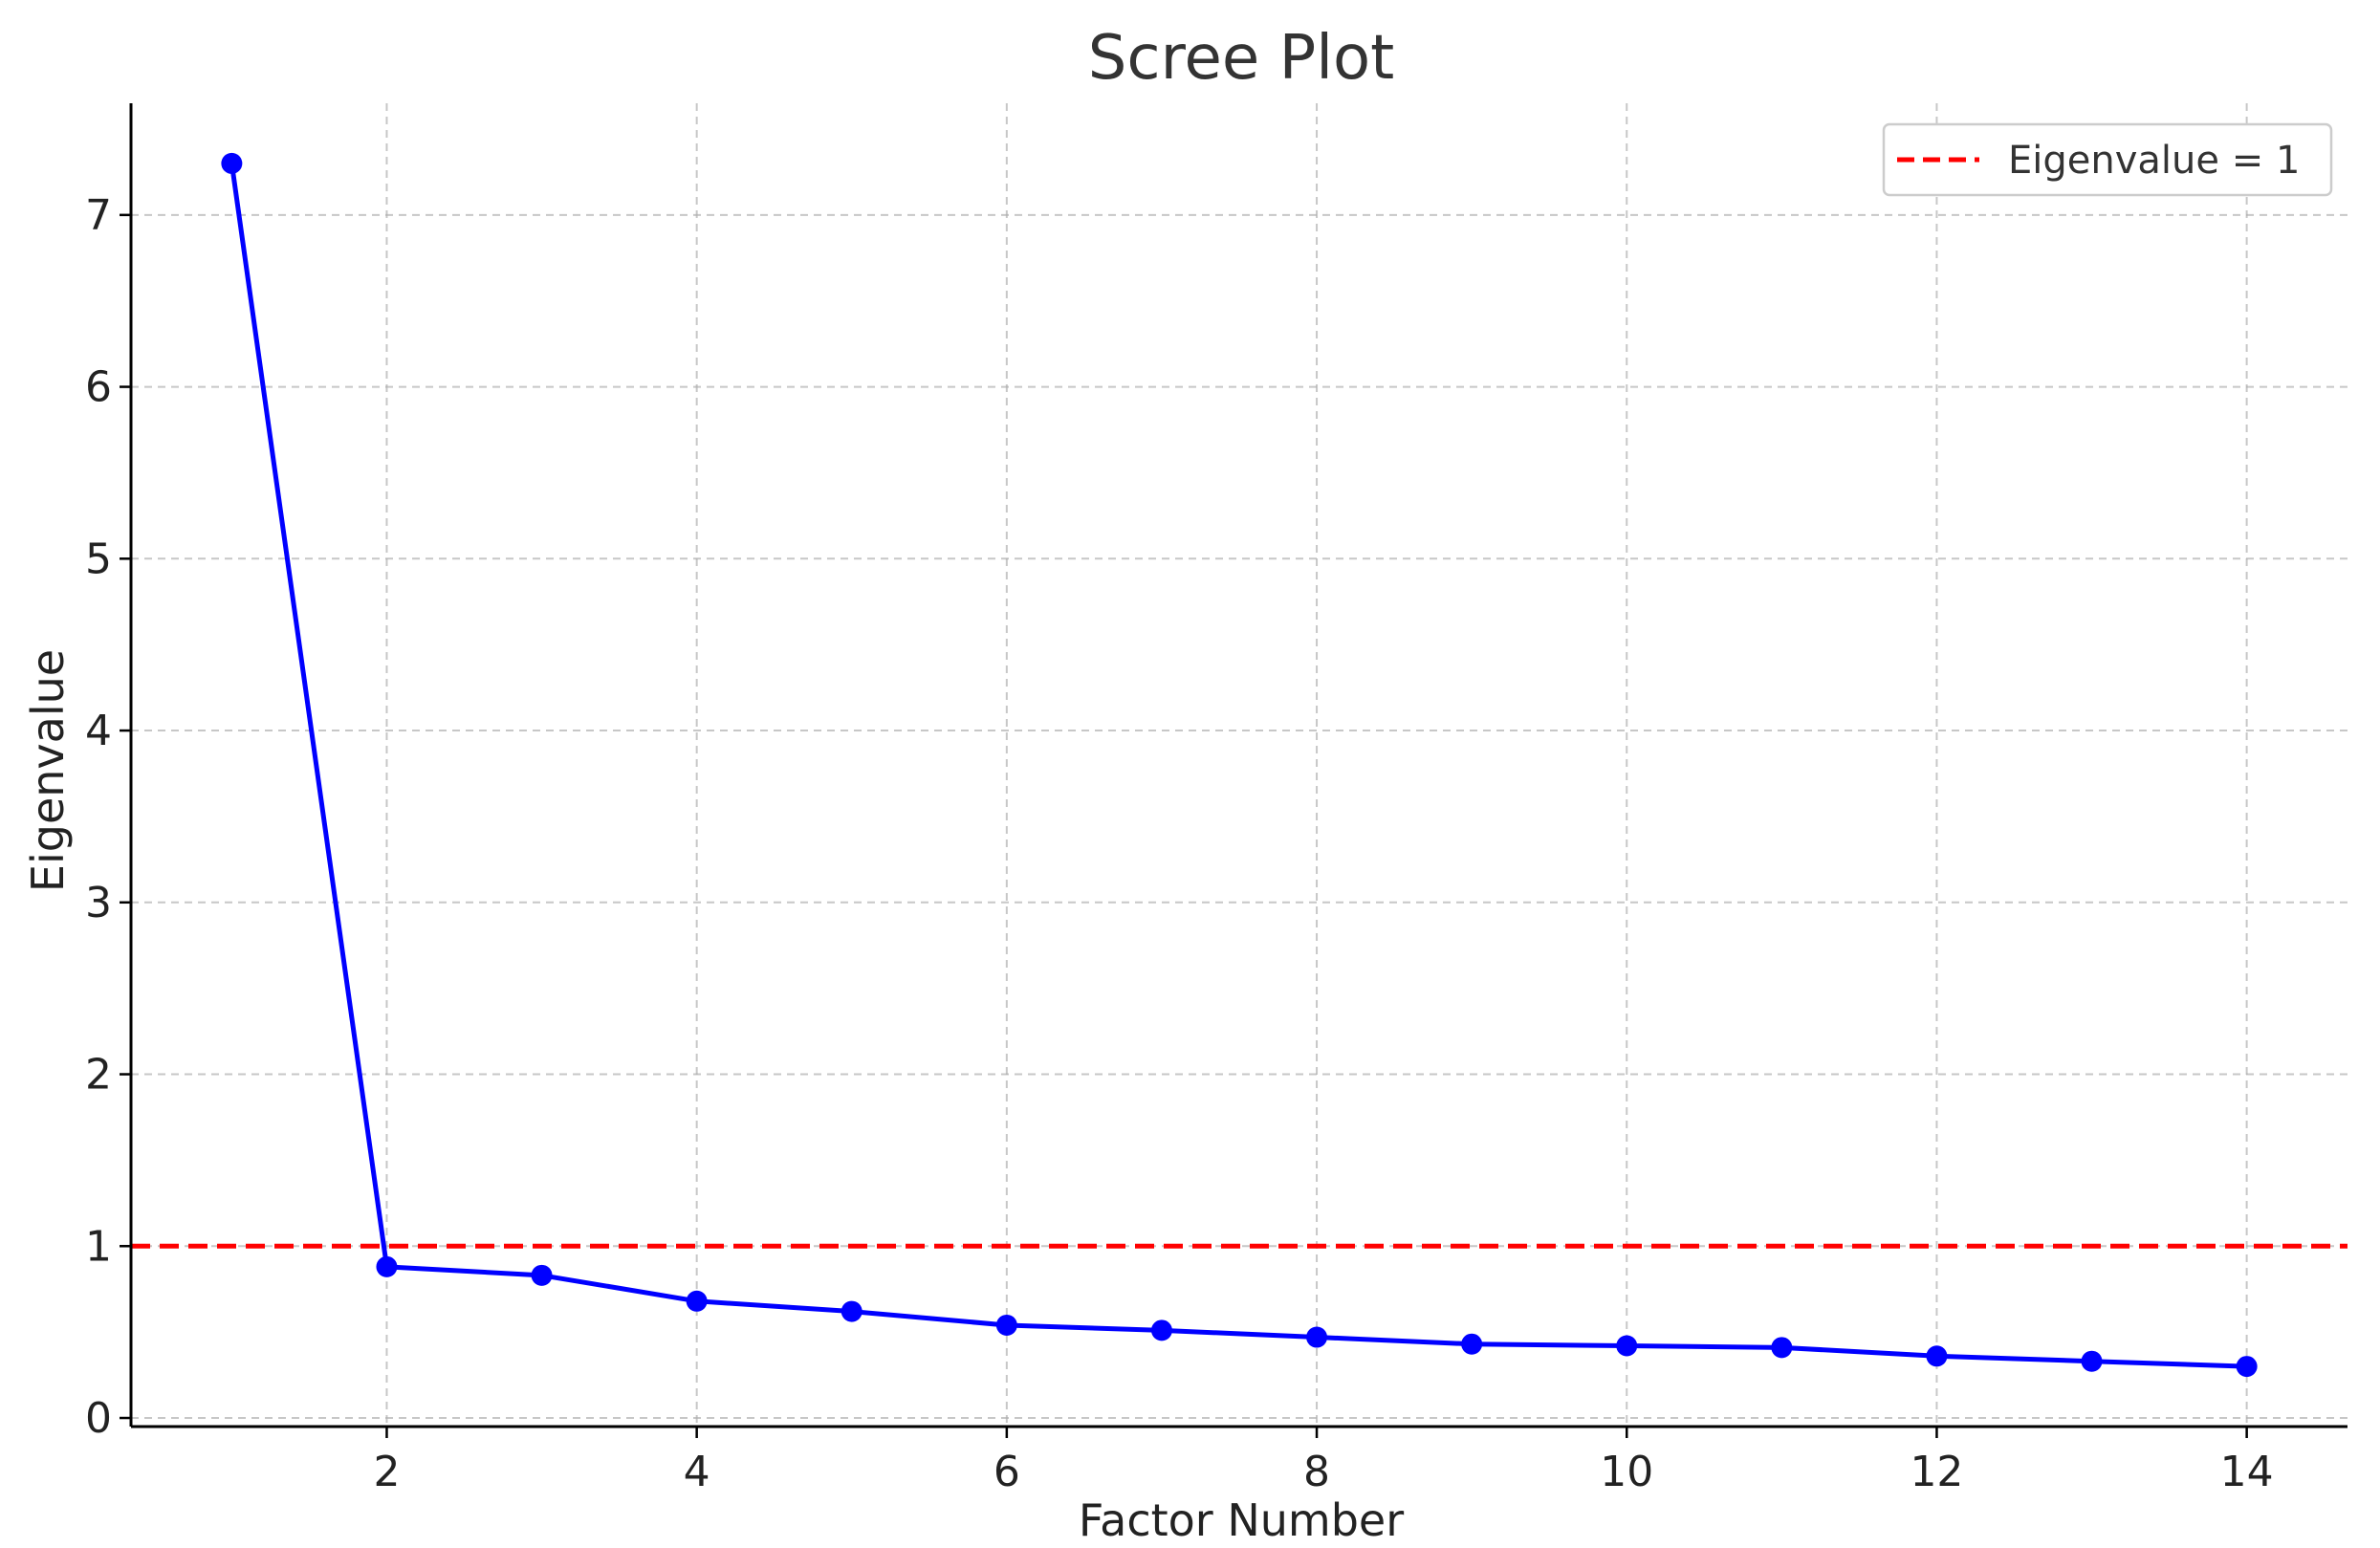 This screenshot has width=2380, height=1548. Describe the element at coordinates (99, 731) in the screenshot. I see `y-tick-label-4: 4` at that location.